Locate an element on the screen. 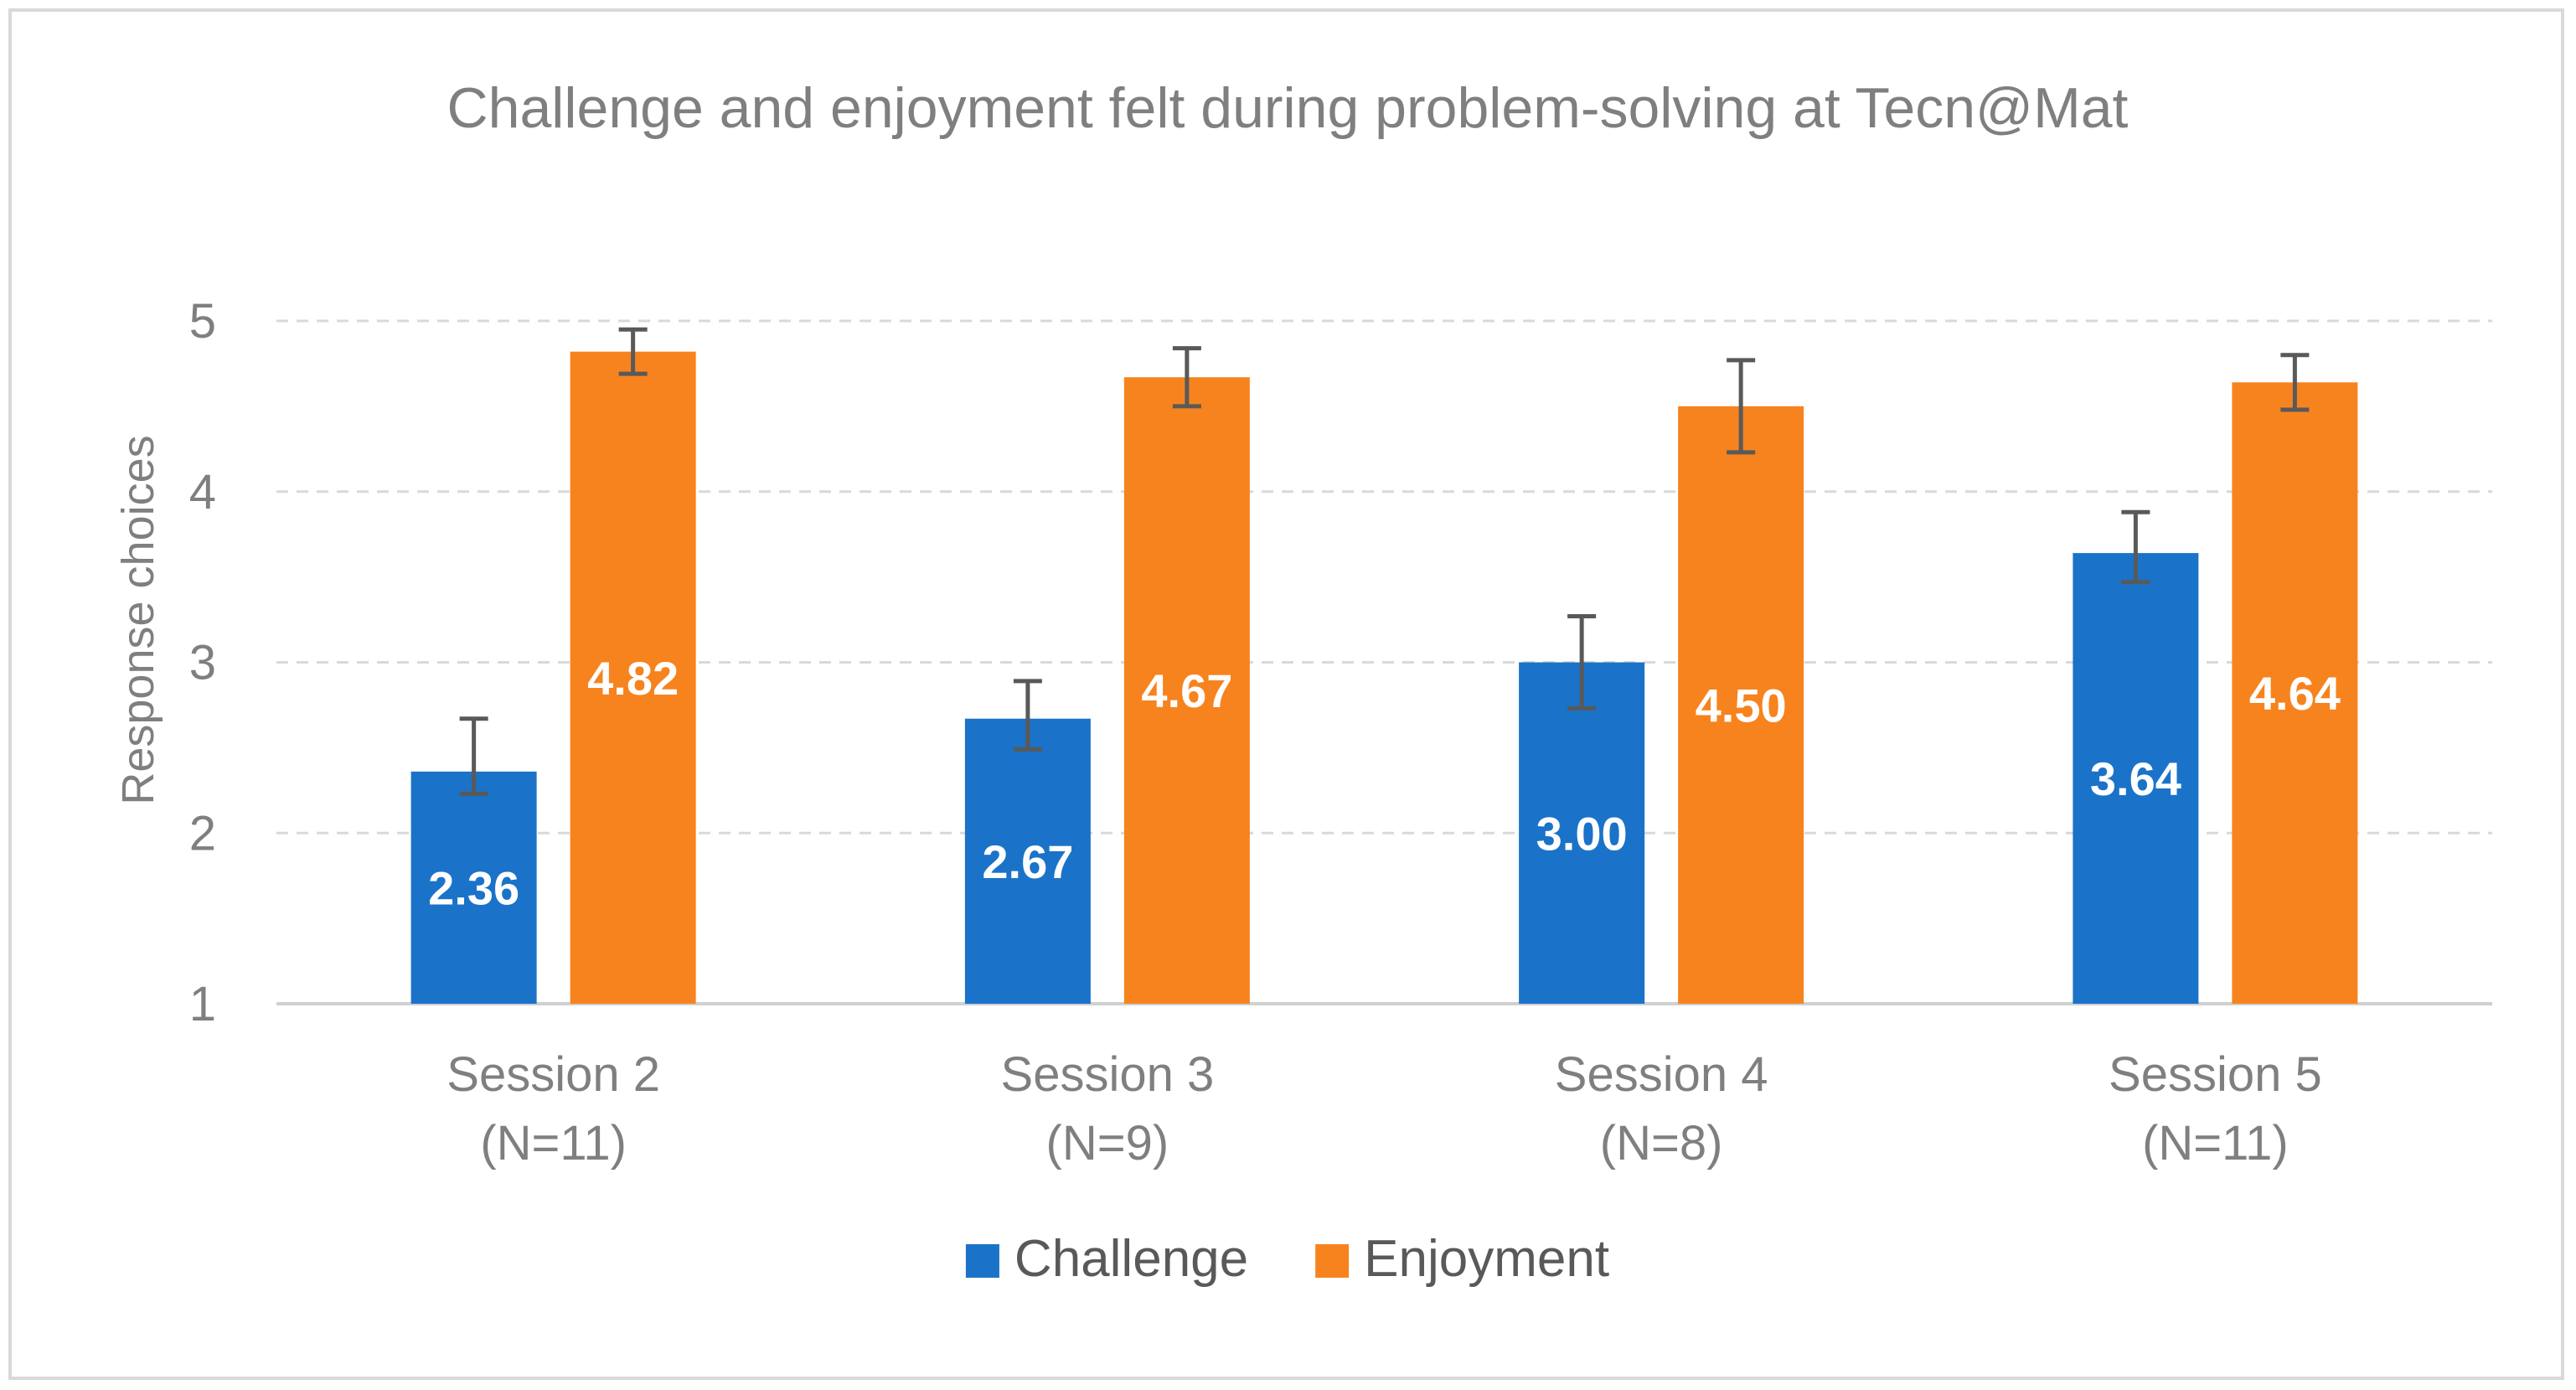 The height and width of the screenshot is (1390, 2576). x-tick-label: (N=9) is located at coordinates (1107, 1143).